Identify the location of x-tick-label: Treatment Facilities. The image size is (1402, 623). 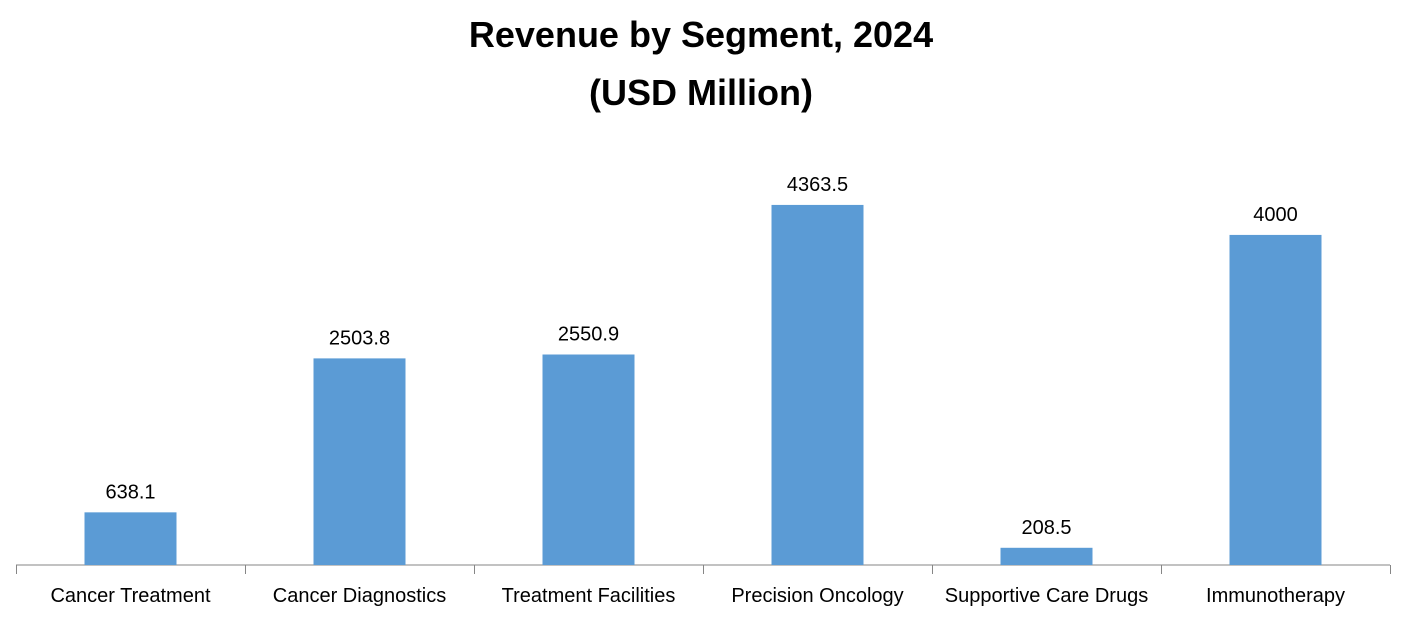
(589, 596).